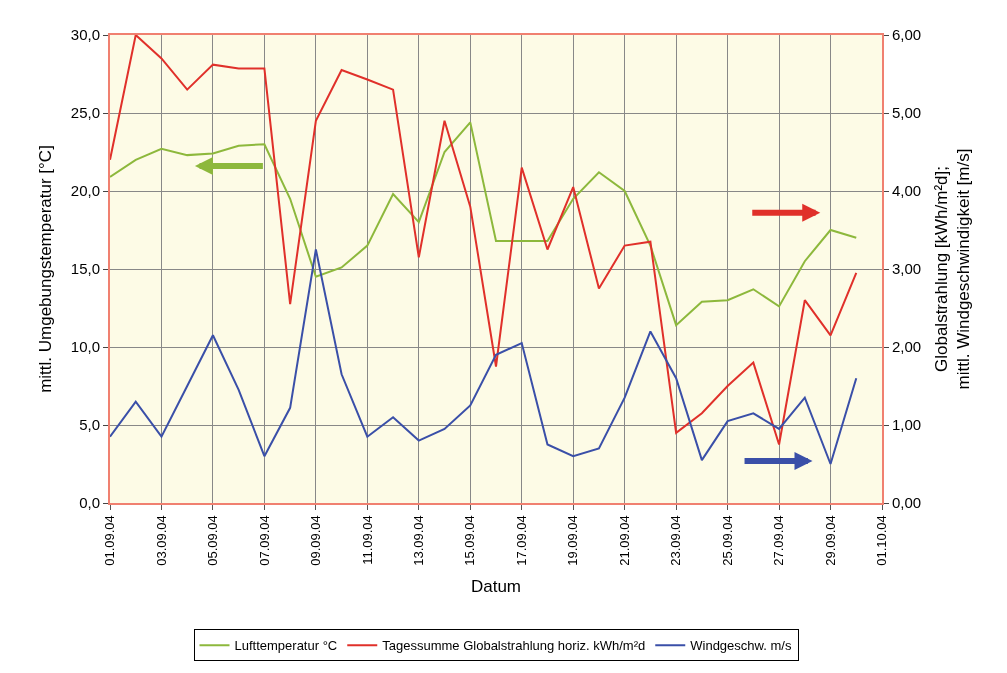 This screenshot has width=1007, height=673. I want to click on x-tick-label: 25.09.04, so click(727, 540).